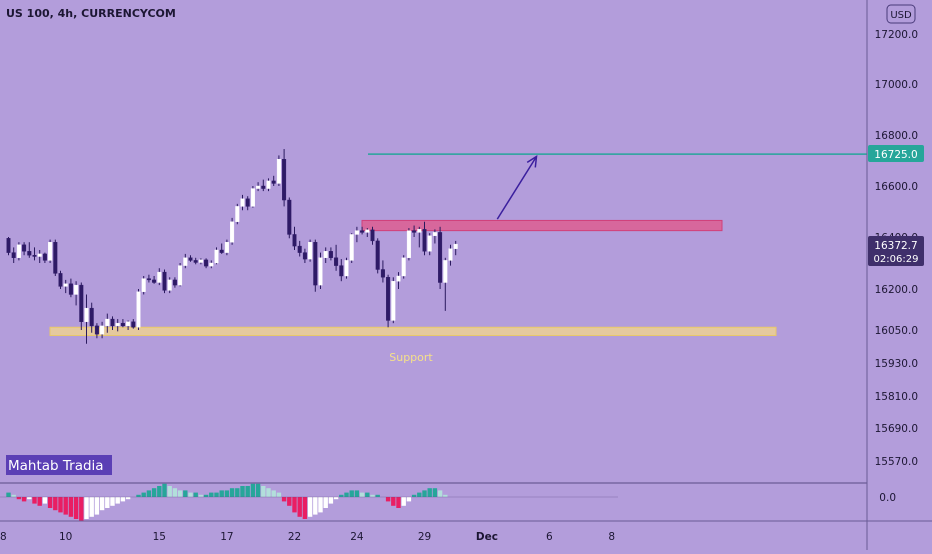 The width and height of the screenshot is (932, 554). Describe the element at coordinates (65, 537) in the screenshot. I see `time-tick-label: 10` at that location.